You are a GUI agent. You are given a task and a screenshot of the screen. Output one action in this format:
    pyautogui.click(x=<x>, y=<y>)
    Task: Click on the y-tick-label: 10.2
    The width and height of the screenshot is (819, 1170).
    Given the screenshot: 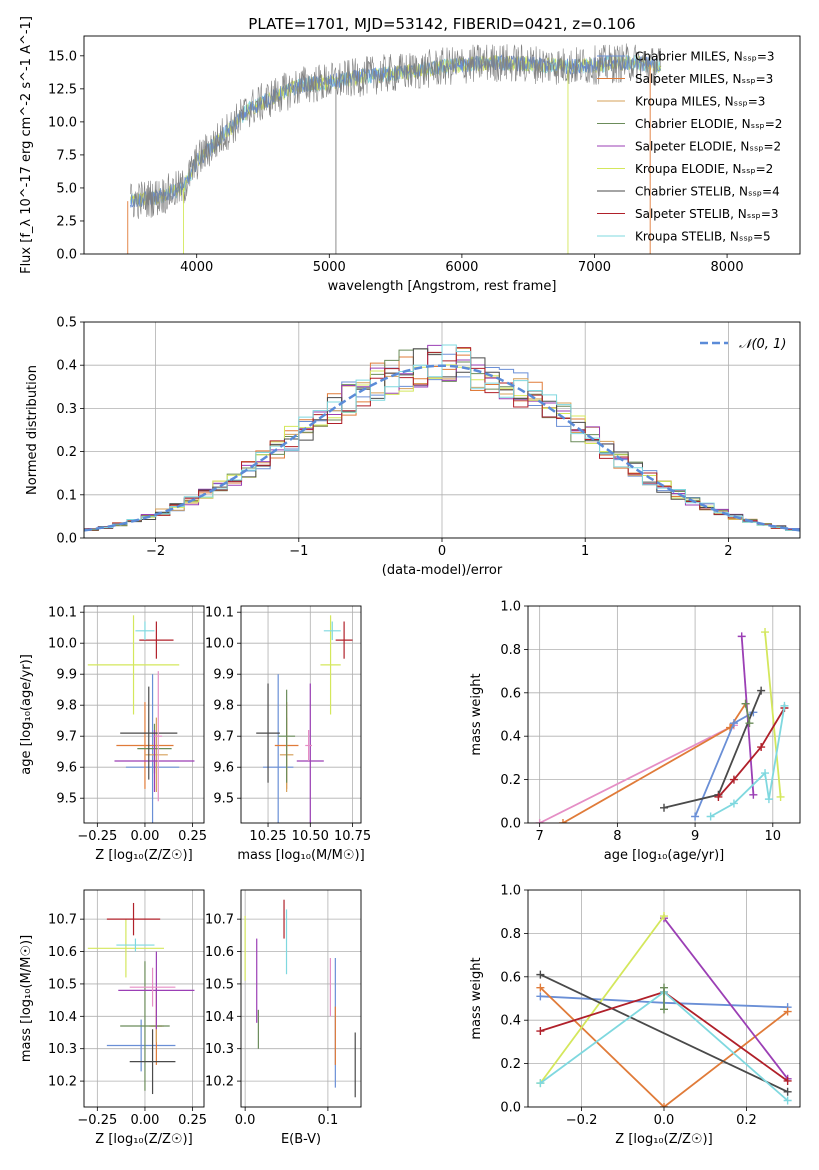 What is the action you would take?
    pyautogui.click(x=219, y=1082)
    